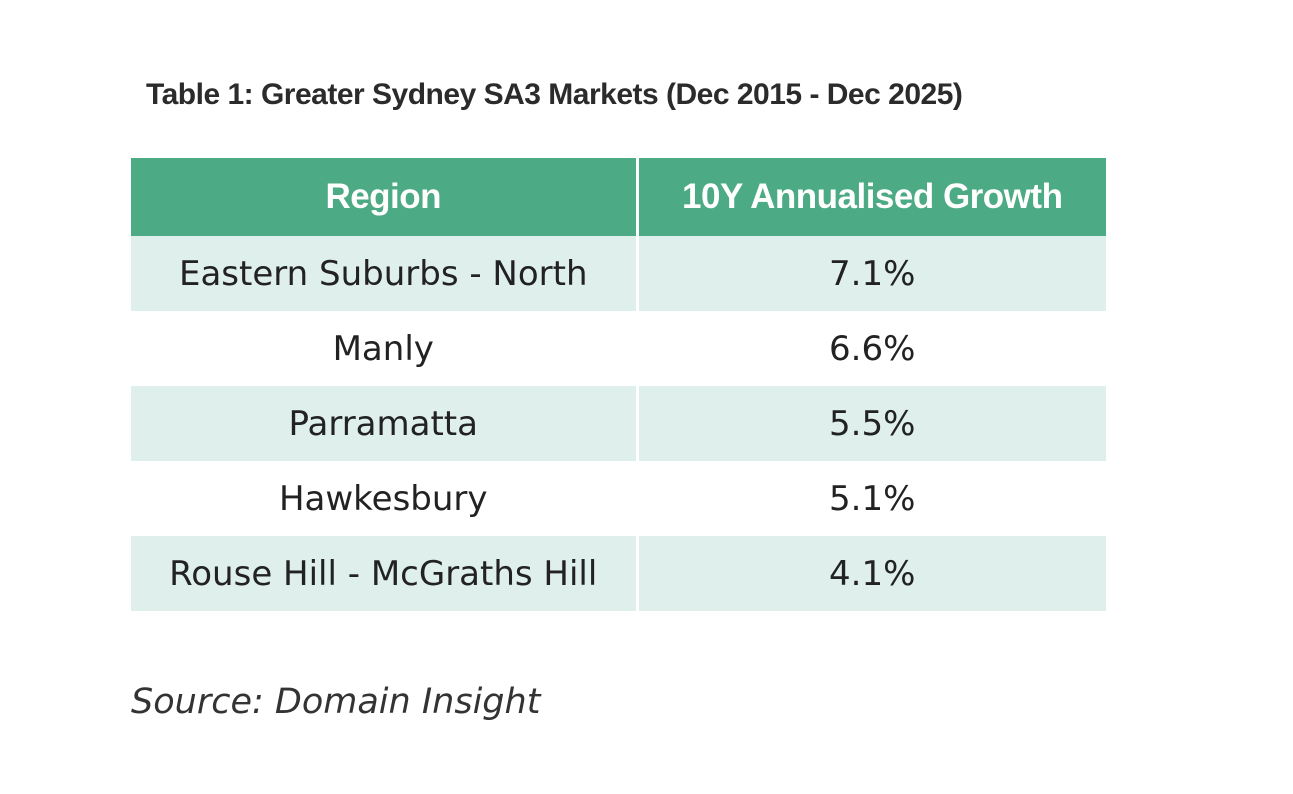 Image resolution: width=1293 pixels, height=794 pixels. I want to click on growth-cell: 5.1%, so click(870, 498).